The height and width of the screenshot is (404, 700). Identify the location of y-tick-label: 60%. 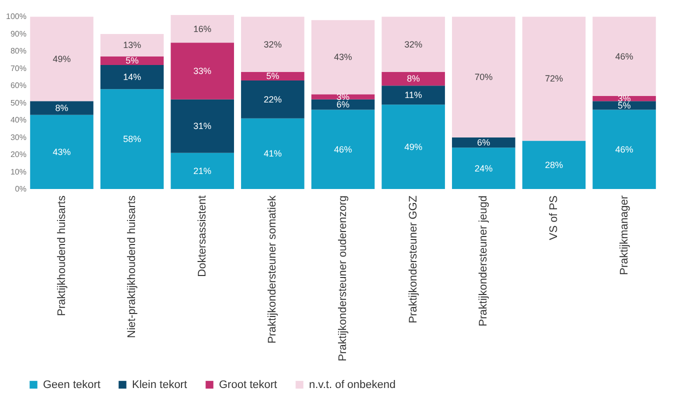
(18, 85).